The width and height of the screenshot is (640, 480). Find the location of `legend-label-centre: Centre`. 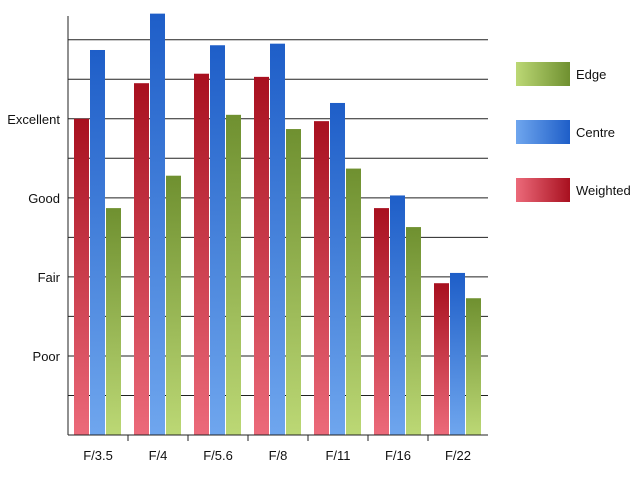

legend-label-centre: Centre is located at coordinates (595, 132).